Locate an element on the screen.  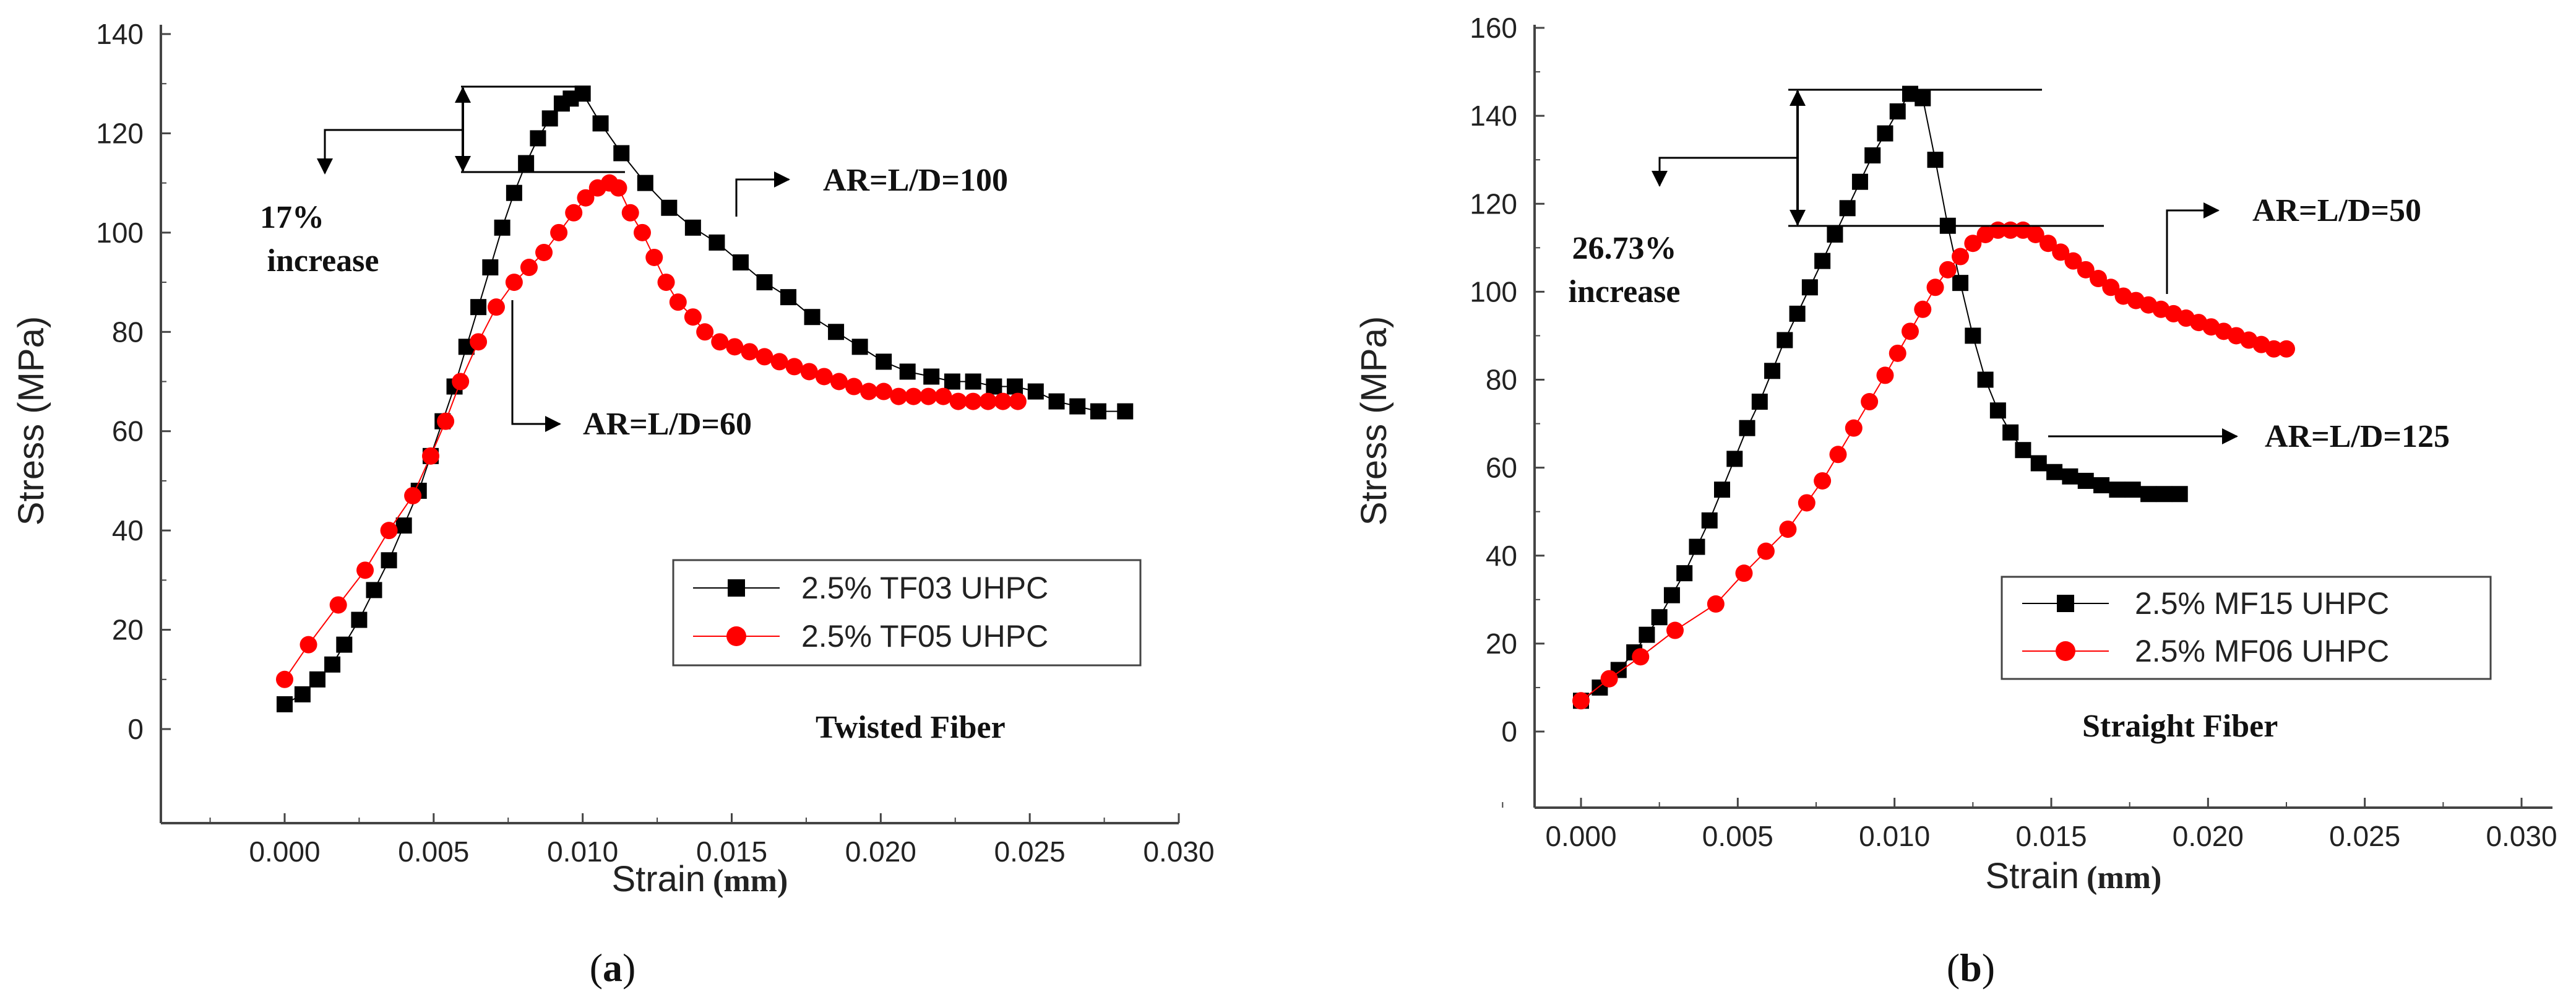
panel-b-y-tick-label: 80 is located at coordinates (1501, 380).